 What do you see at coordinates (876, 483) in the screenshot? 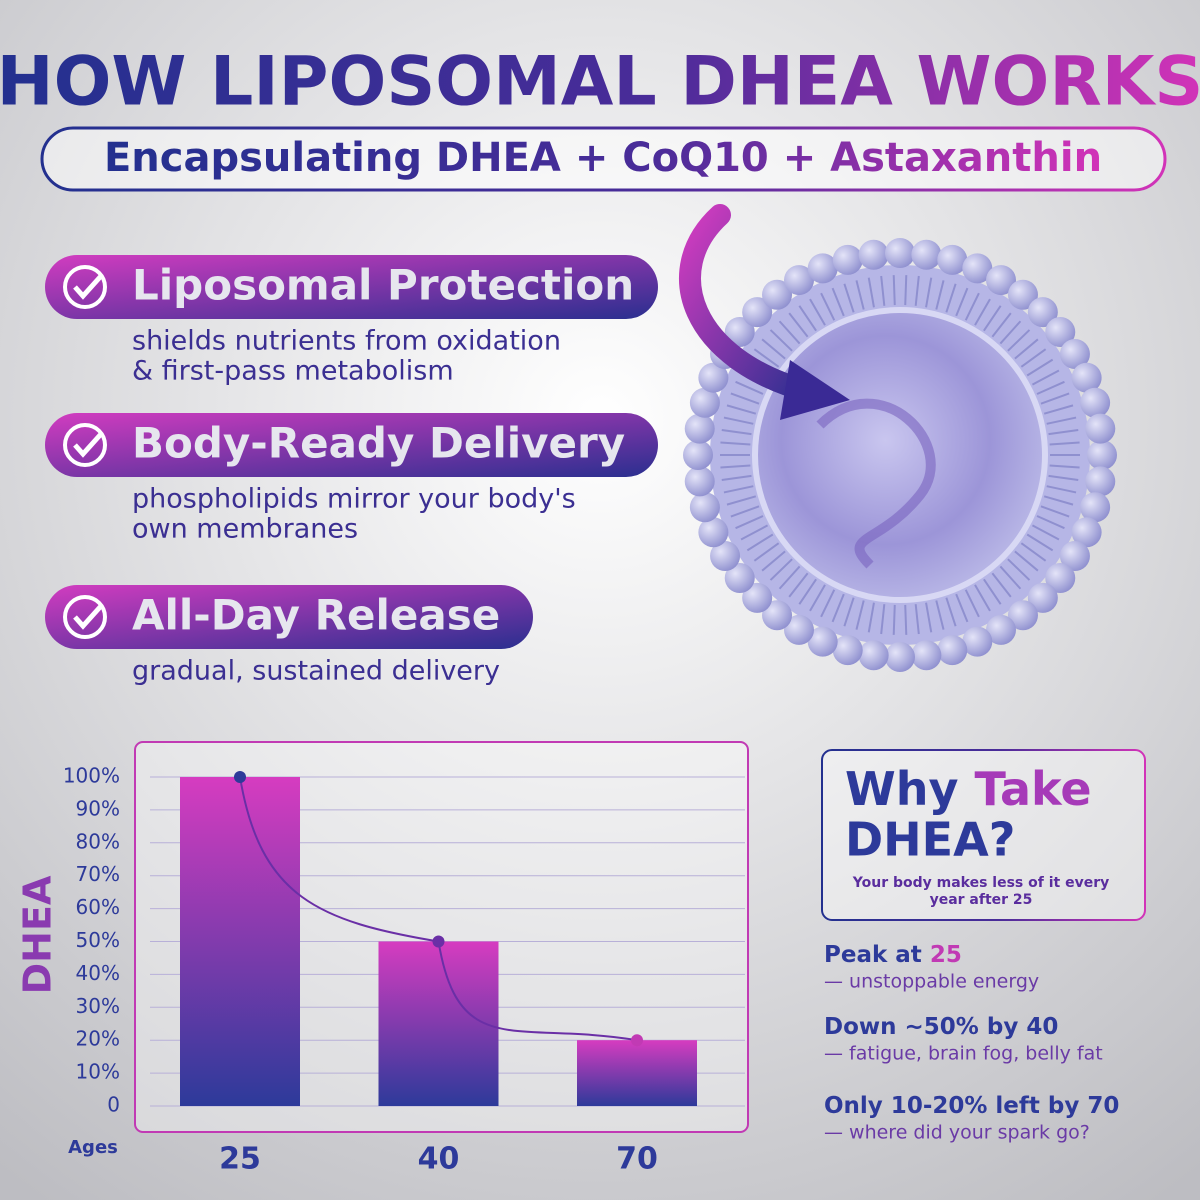
I see `swirl` at bounding box center [876, 483].